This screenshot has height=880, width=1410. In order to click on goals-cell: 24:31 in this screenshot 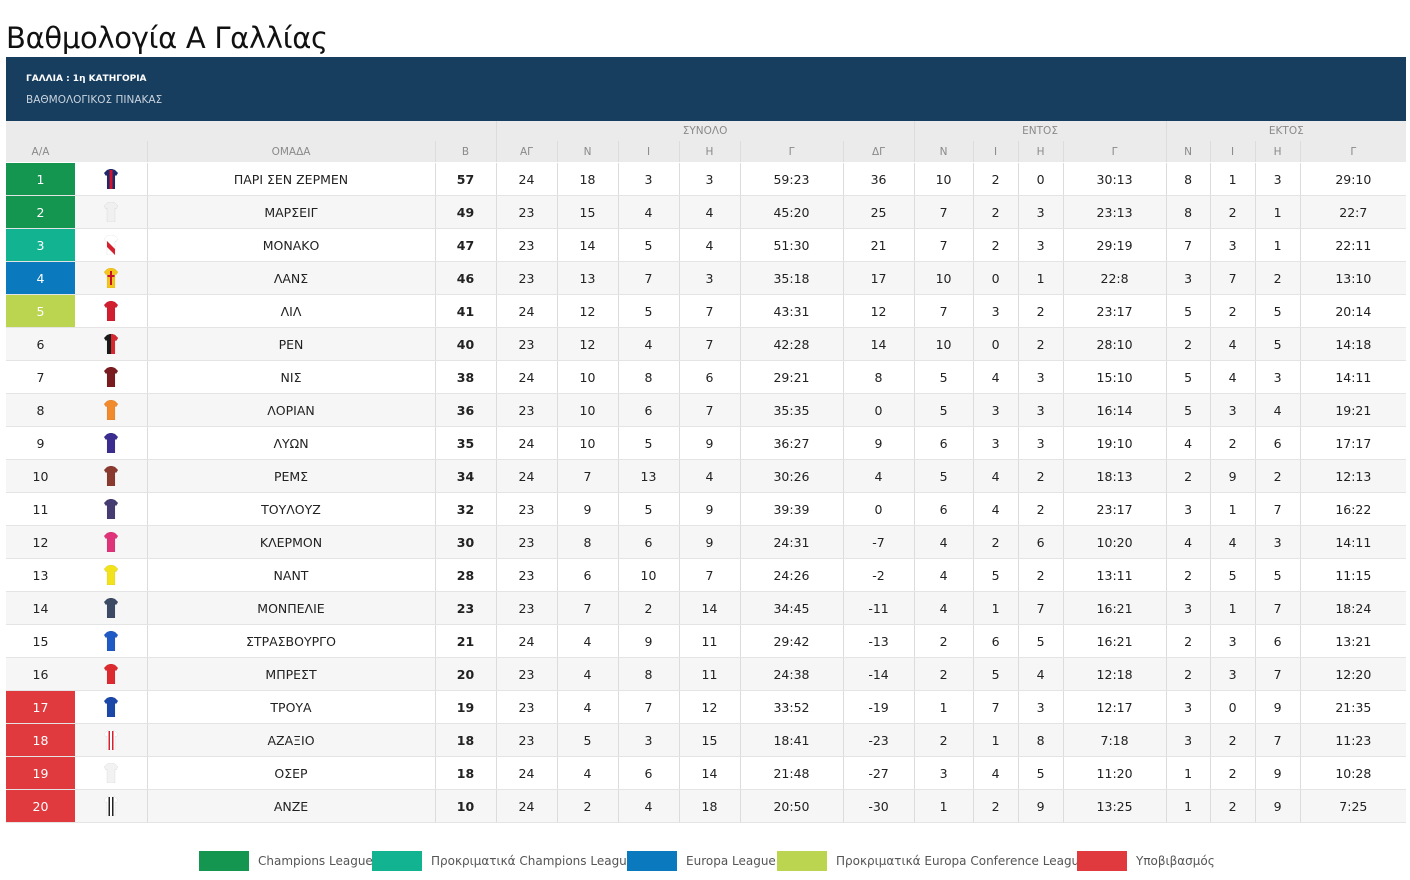, I will do `click(791, 542)`.